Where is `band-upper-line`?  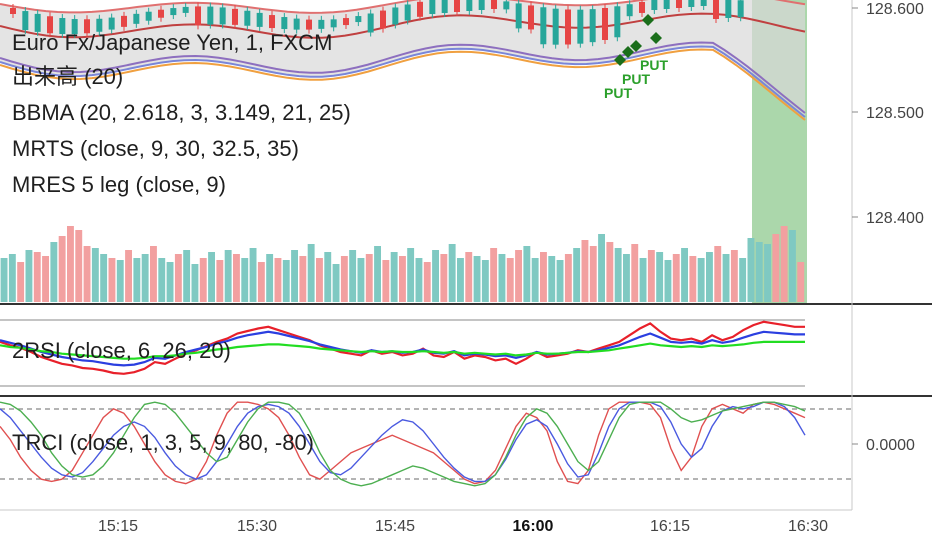
band-upper-line is located at coordinates (403, 7).